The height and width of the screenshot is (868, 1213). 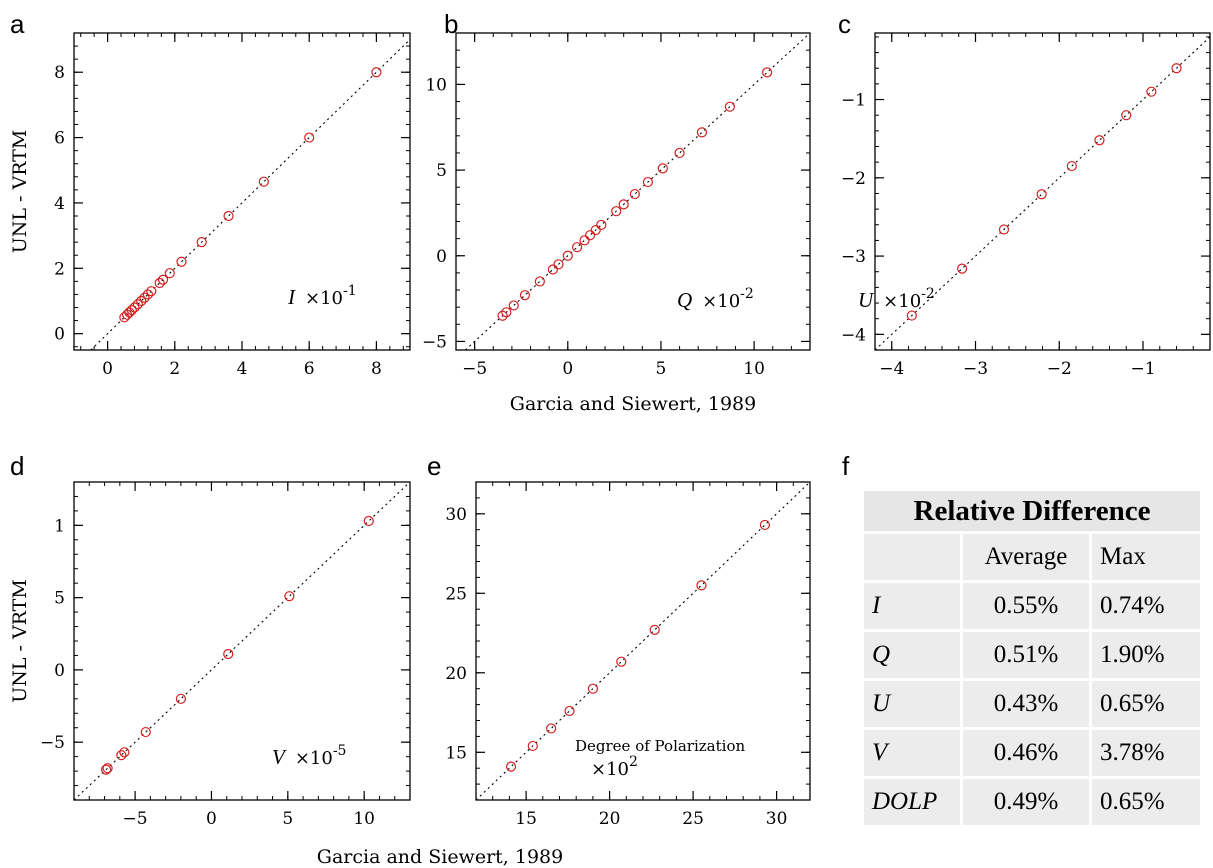 I want to click on y-tick-label: 2, so click(x=59, y=269).